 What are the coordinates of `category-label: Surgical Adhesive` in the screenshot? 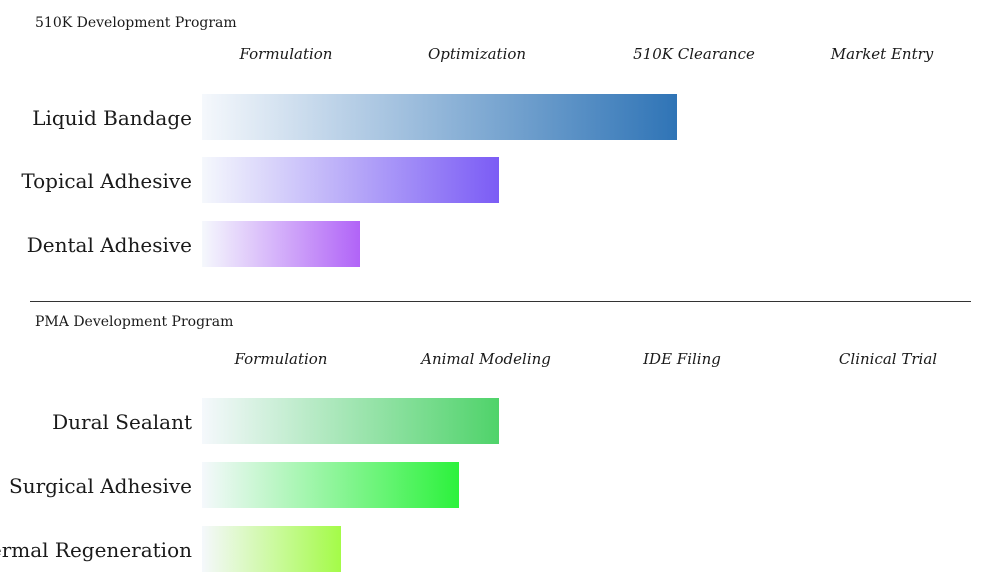 It's located at (100, 486).